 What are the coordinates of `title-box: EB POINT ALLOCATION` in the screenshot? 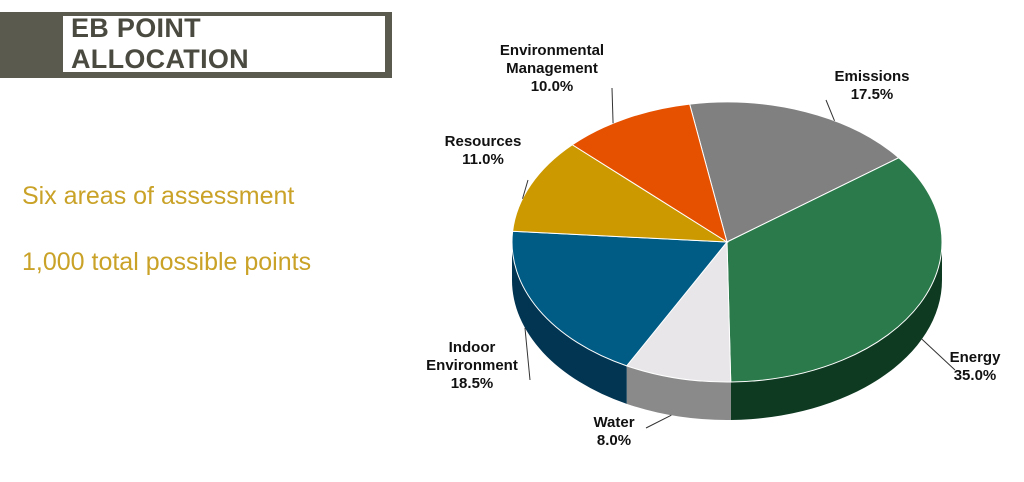 It's located at (224, 43).